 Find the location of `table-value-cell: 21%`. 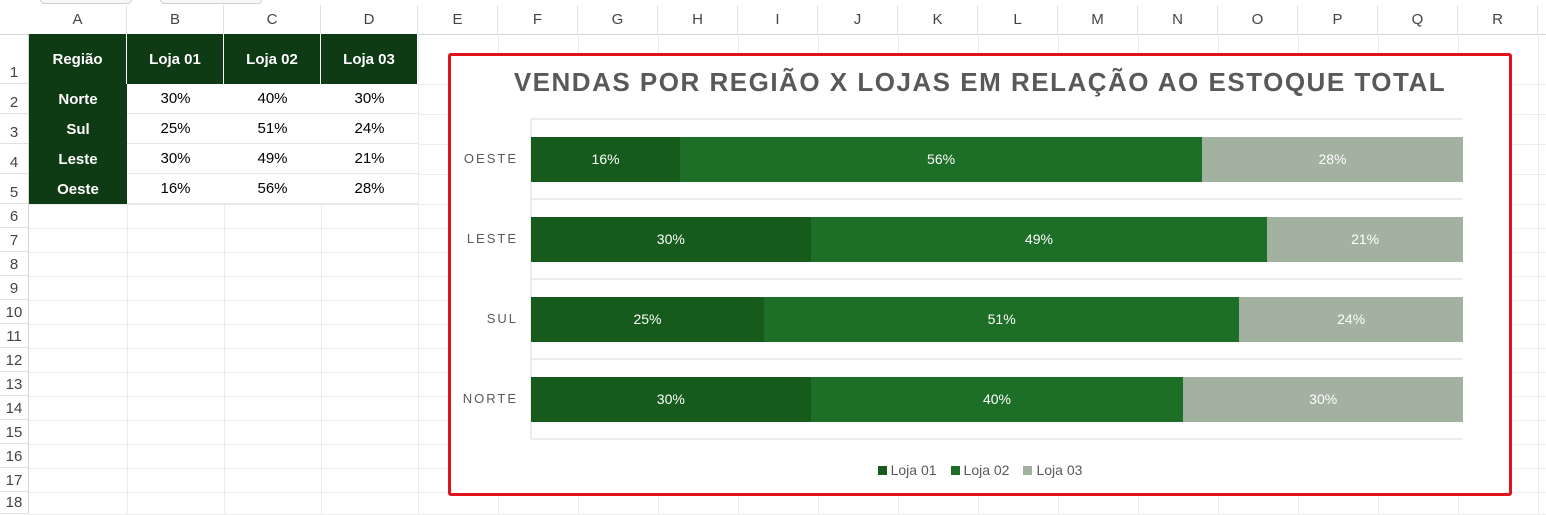

table-value-cell: 21% is located at coordinates (369, 159).